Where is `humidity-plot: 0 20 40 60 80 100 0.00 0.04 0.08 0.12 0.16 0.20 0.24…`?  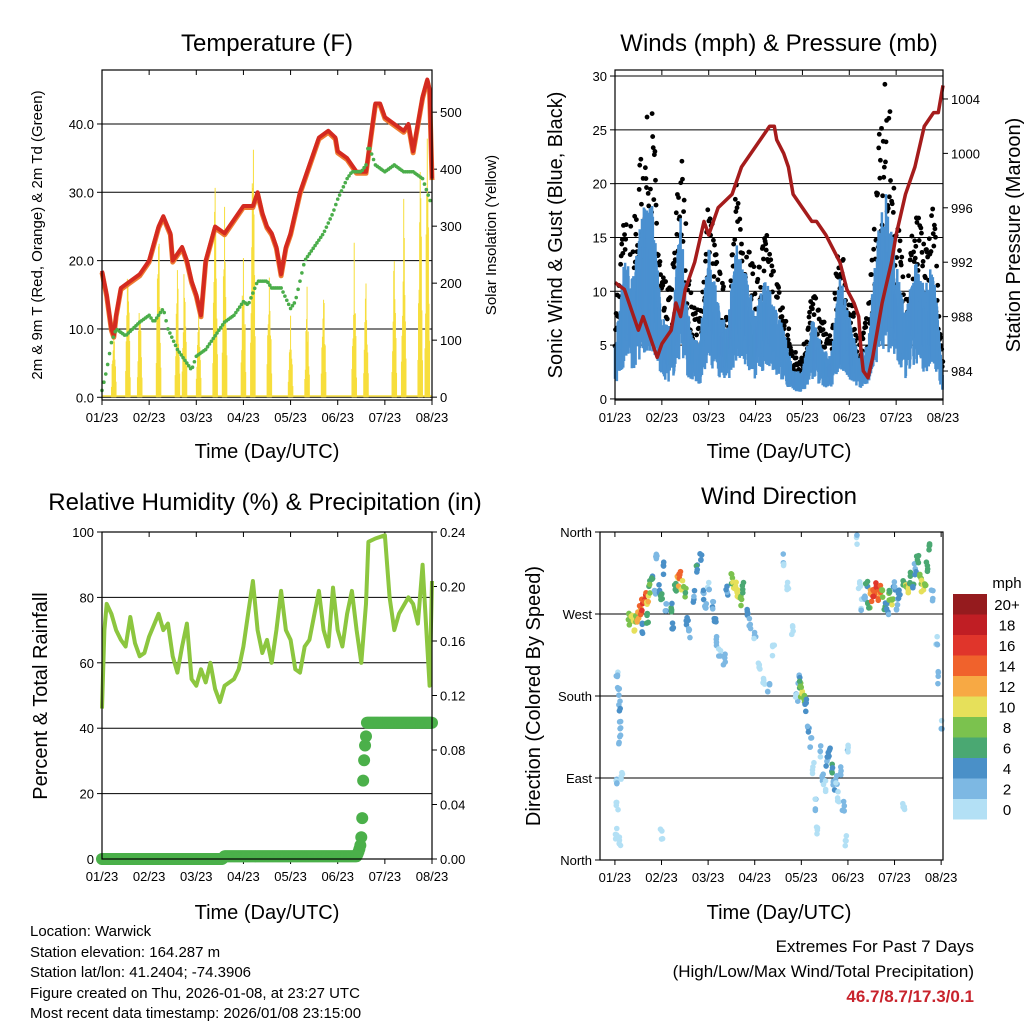 humidity-plot: 0 20 40 60 80 100 0.00 0.04 0.08 0.12 0.16 0.20 0.24… is located at coordinates (268, 704).